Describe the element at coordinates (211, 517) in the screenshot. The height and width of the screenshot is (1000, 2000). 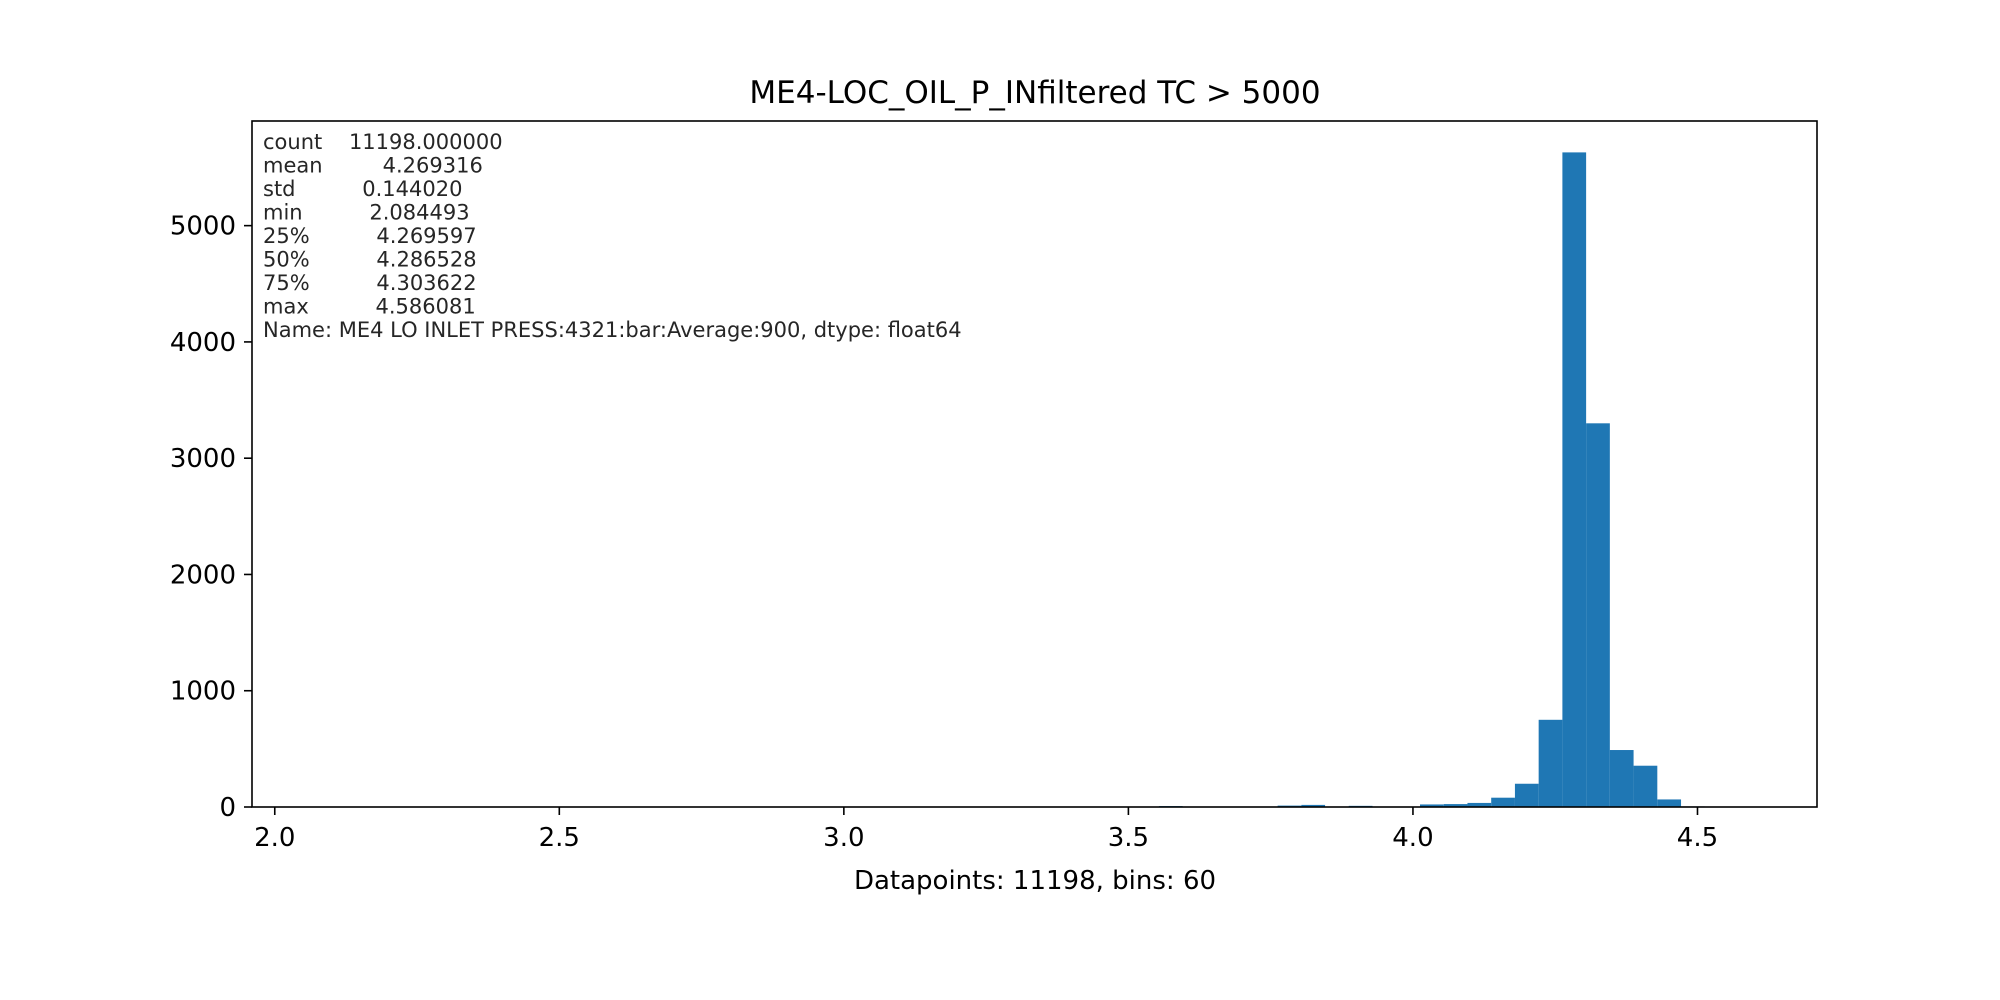
I see `y-axis: 0 1000 2000 3000 4000 5000` at that location.